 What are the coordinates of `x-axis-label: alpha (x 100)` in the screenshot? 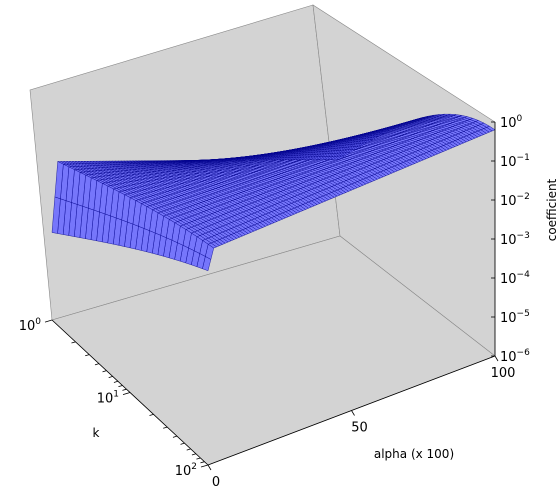 It's located at (414, 454).